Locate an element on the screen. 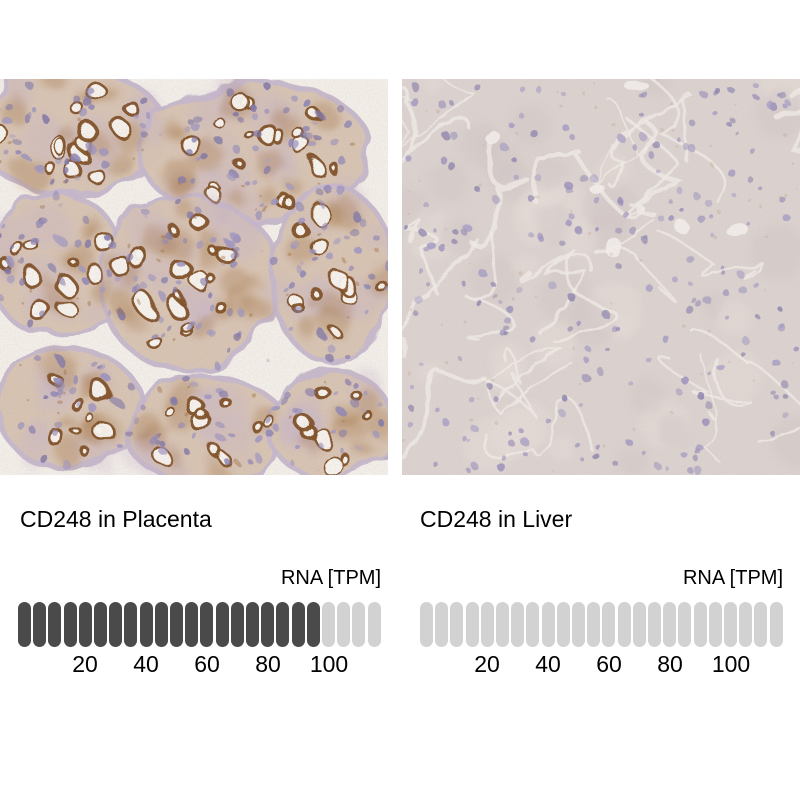 The image size is (800, 800). rna-tpm-bar-area-placenta: RNA [TPM] 20 40 60 80 100 is located at coordinates (199, 624).